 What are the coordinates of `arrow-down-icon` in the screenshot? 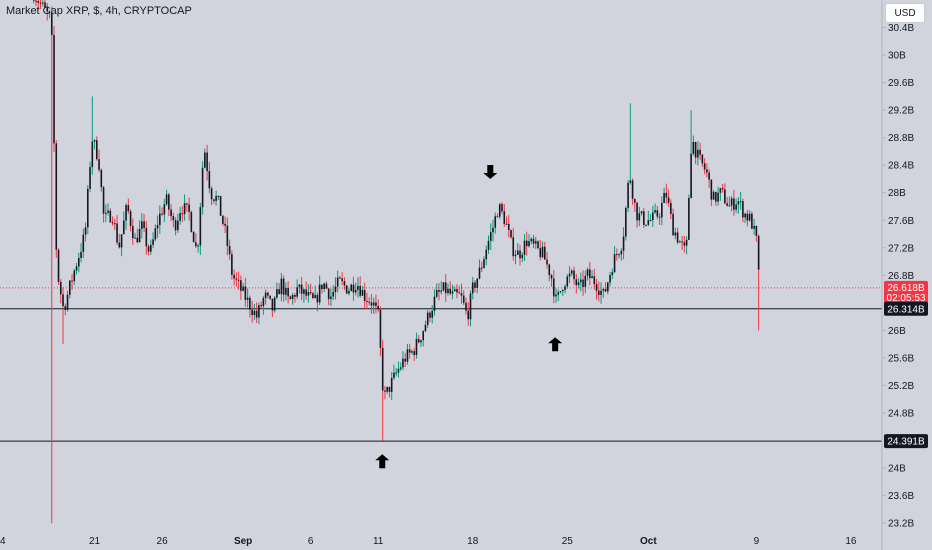 It's located at (490, 171).